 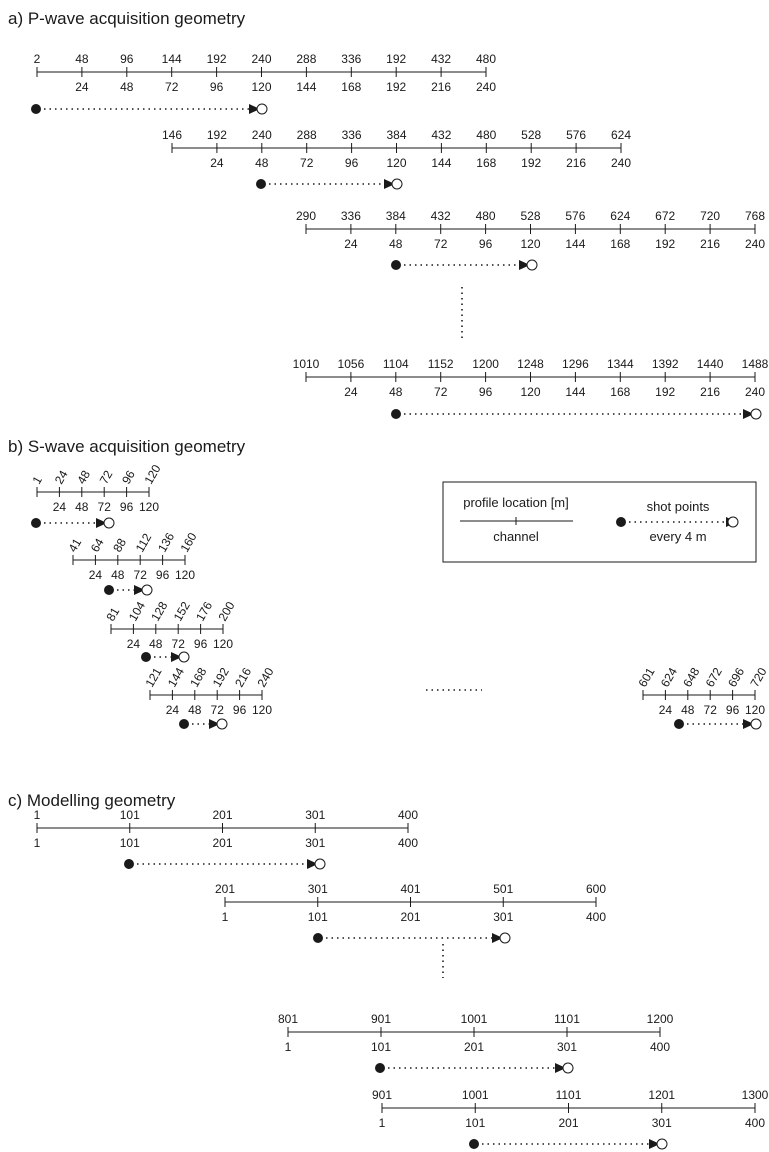 What do you see at coordinates (485, 364) in the screenshot?
I see `p-wave-spread-location-label: 1200` at bounding box center [485, 364].